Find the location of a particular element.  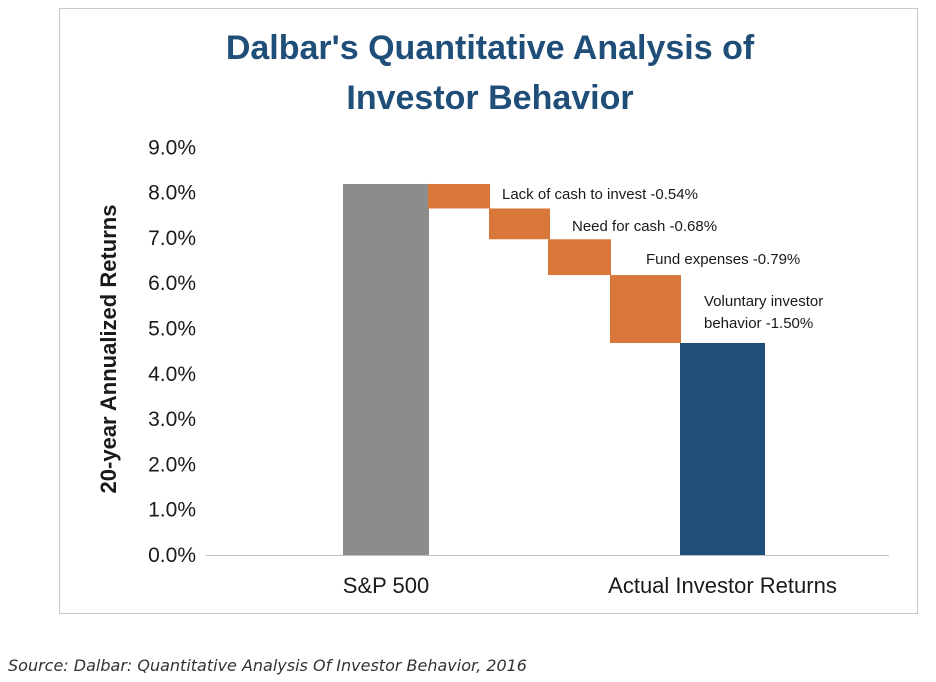

x-category-label: Actual Investor Returns is located at coordinates (722, 585).